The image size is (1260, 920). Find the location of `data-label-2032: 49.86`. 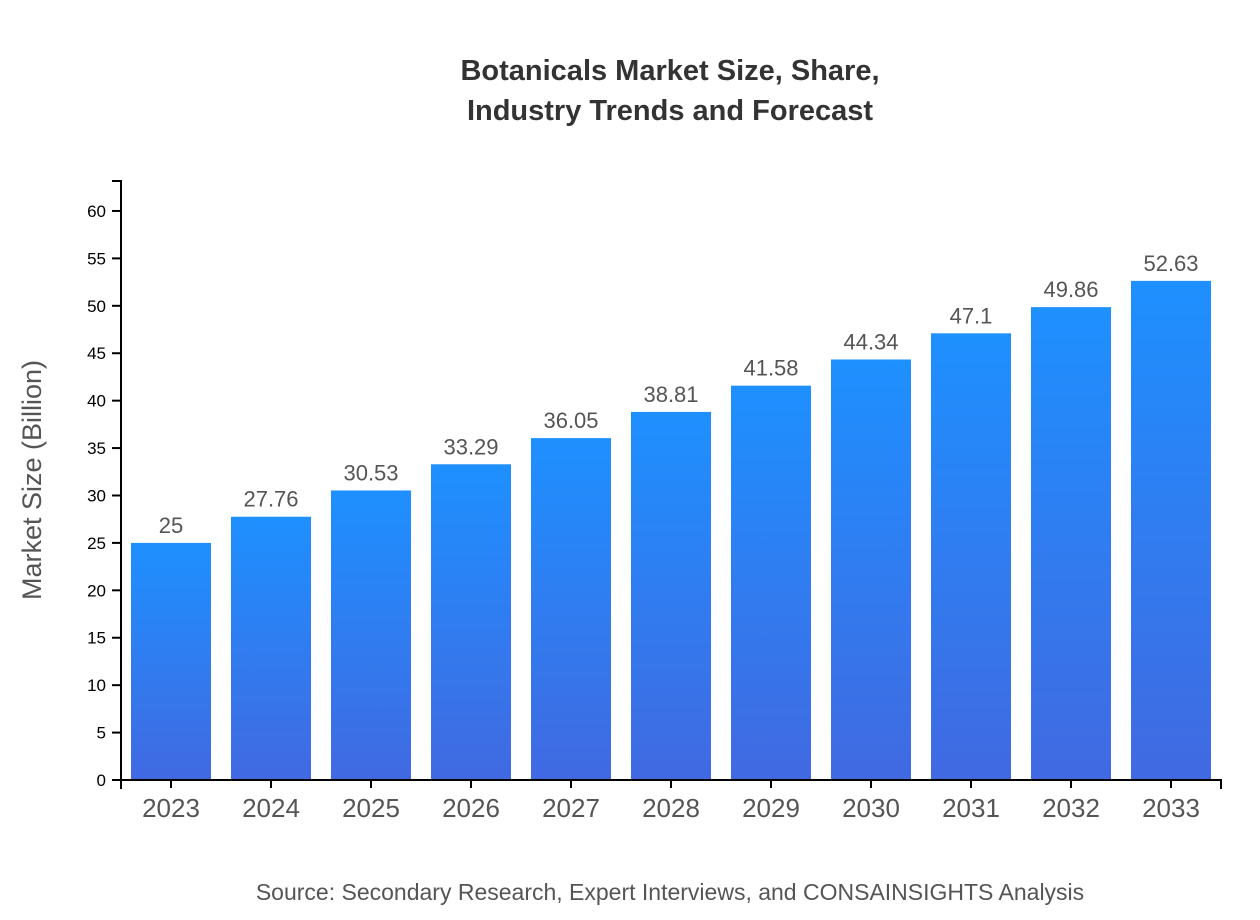

data-label-2032: 49.86 is located at coordinates (1070, 289).